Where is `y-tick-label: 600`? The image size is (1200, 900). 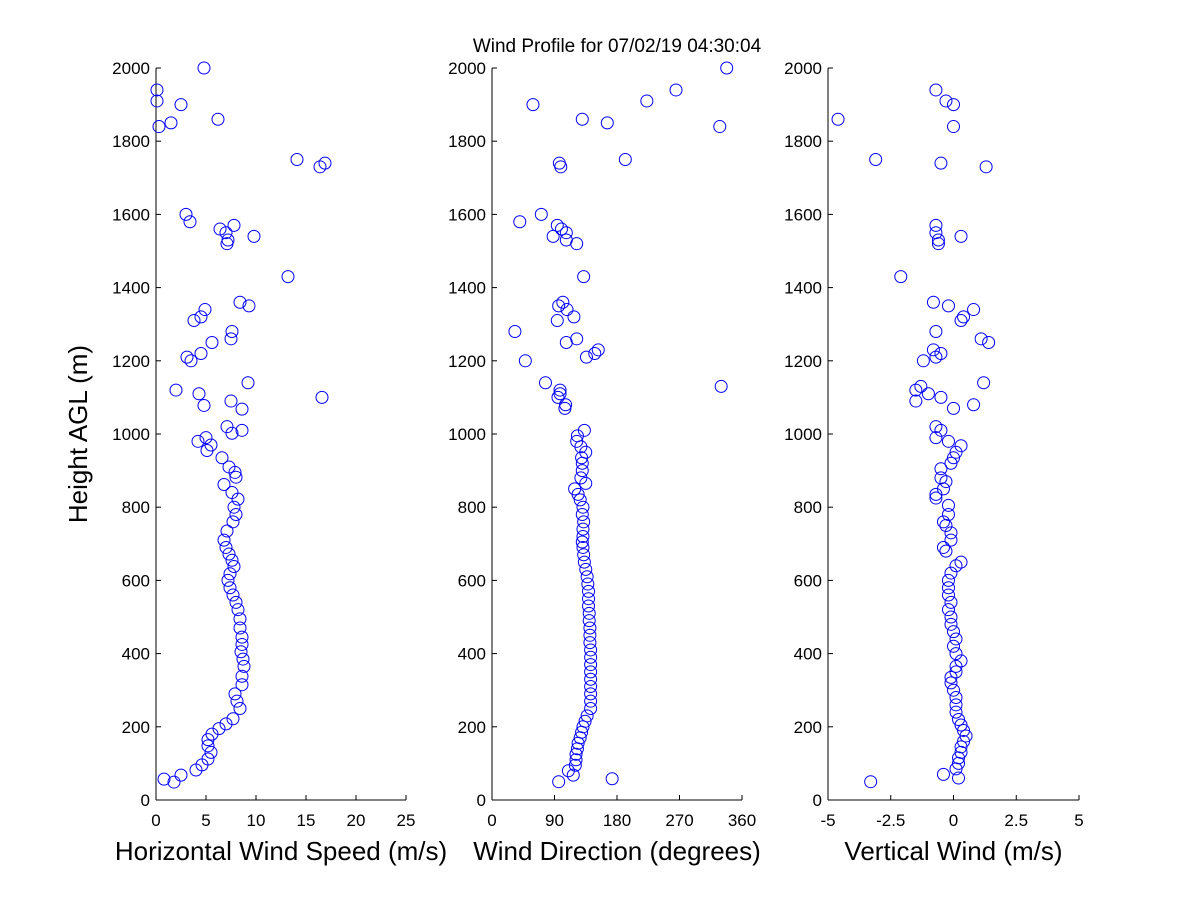
y-tick-label: 600 is located at coordinates (808, 580).